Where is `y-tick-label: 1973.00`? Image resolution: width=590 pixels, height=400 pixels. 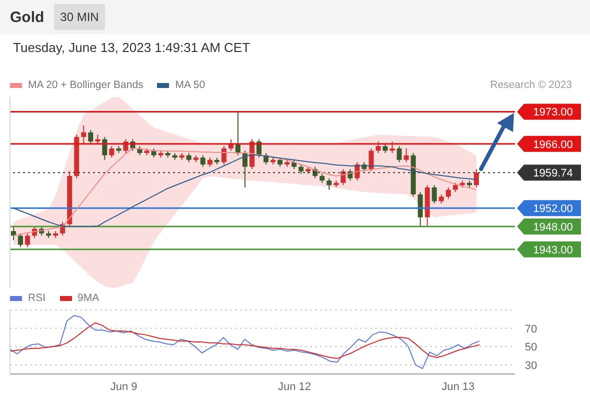 y-tick-label: 1973.00 is located at coordinates (553, 112).